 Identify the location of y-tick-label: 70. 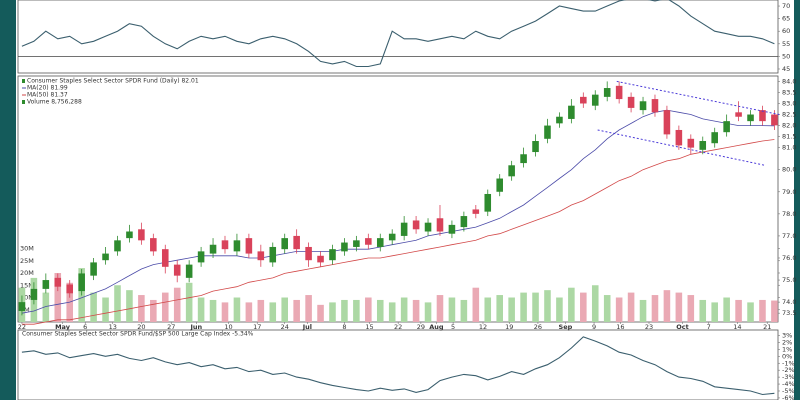
(786, 6).